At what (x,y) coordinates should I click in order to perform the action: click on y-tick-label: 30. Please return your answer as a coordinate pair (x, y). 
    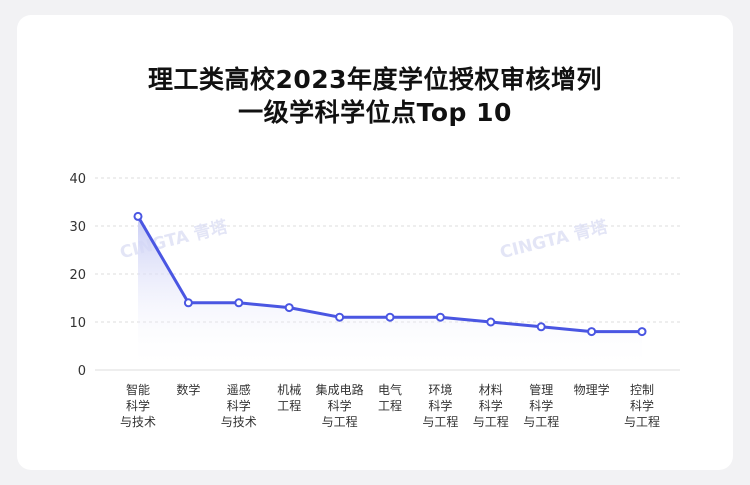
    Looking at the image, I should click on (77, 227).